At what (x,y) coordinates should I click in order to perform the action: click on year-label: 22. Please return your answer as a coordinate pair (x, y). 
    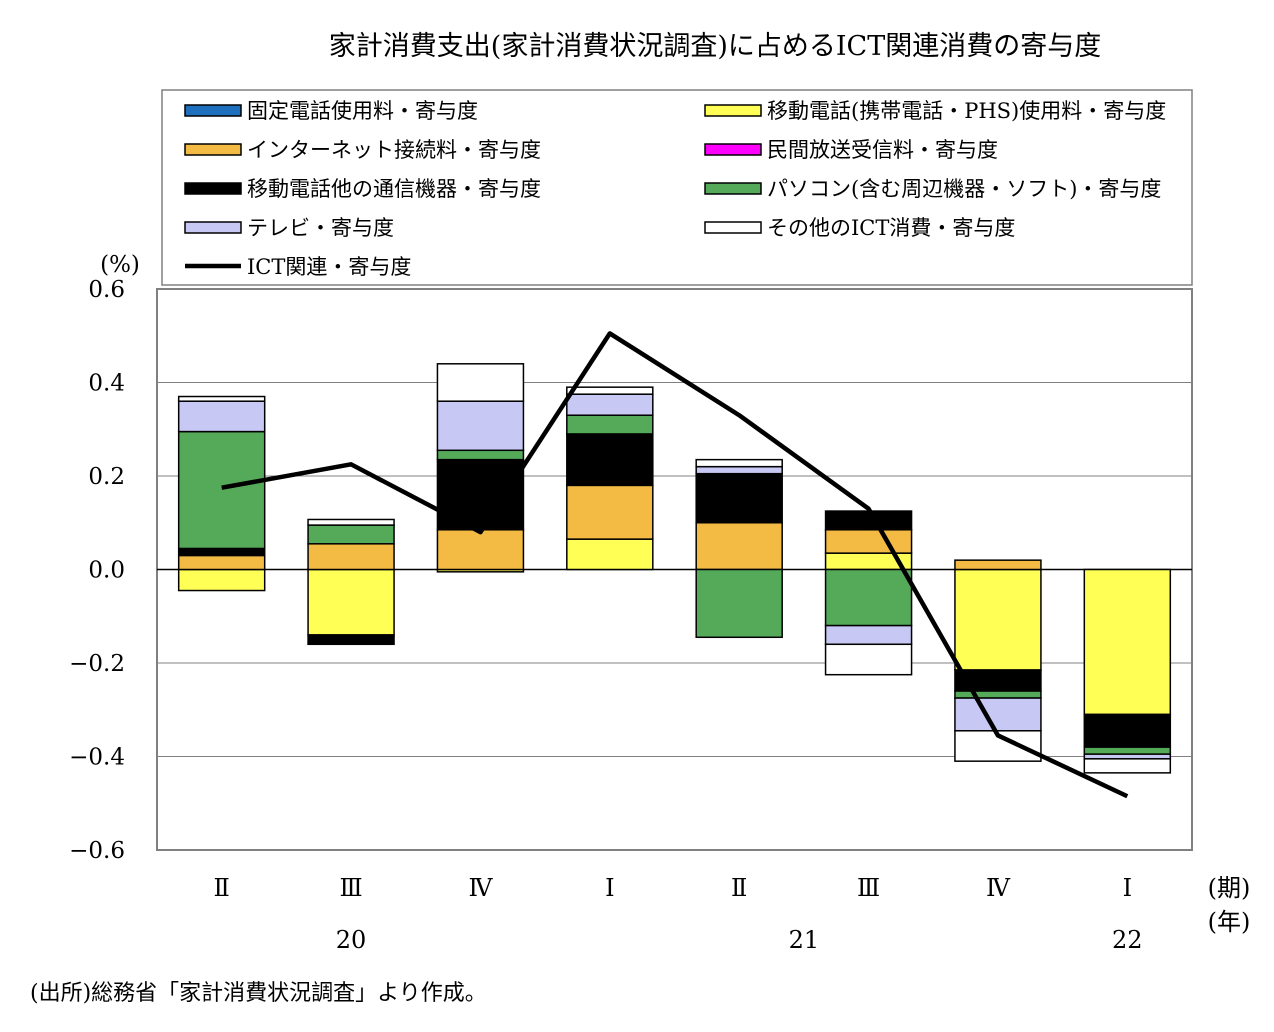
    Looking at the image, I should click on (1127, 940).